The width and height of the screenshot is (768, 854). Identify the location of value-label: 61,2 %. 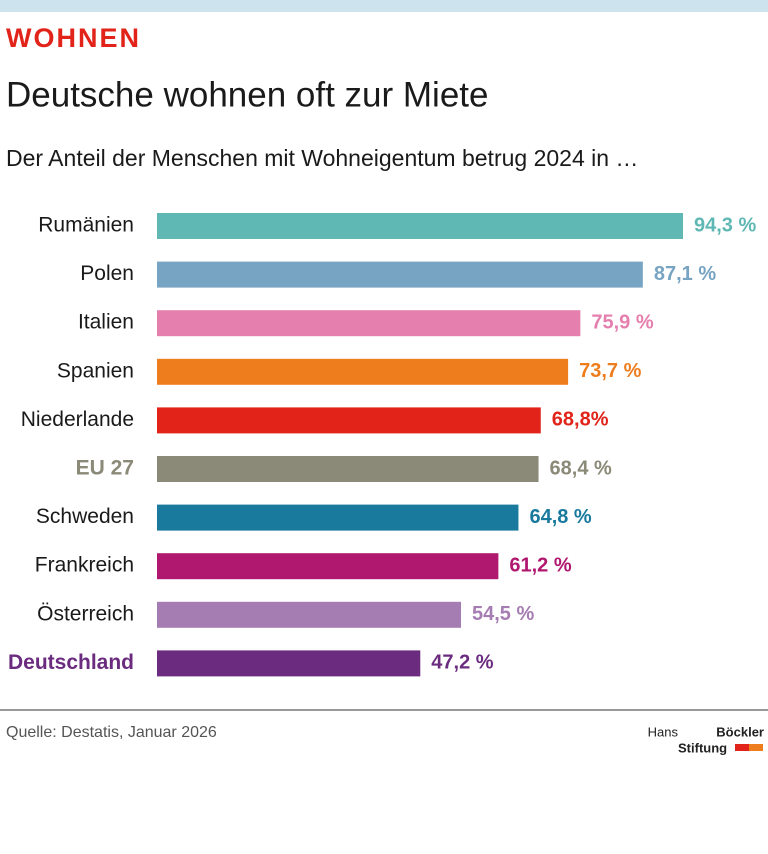
(540, 565).